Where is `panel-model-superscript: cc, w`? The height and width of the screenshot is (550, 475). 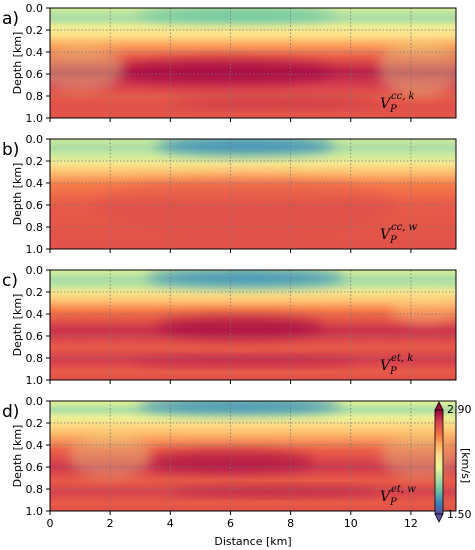 panel-model-superscript: cc, w is located at coordinates (404, 227).